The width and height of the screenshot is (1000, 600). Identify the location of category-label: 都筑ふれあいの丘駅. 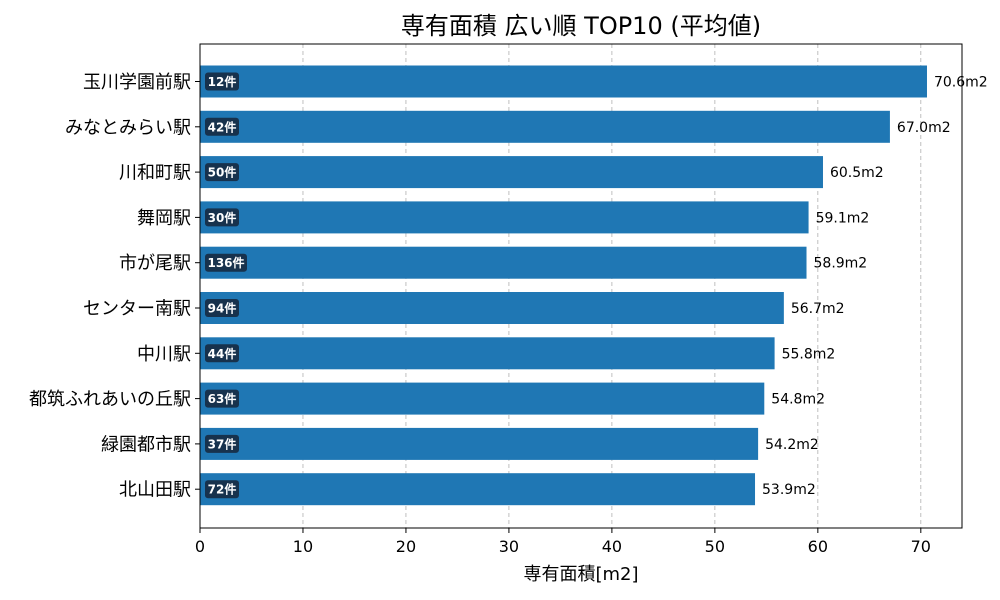
(110, 399).